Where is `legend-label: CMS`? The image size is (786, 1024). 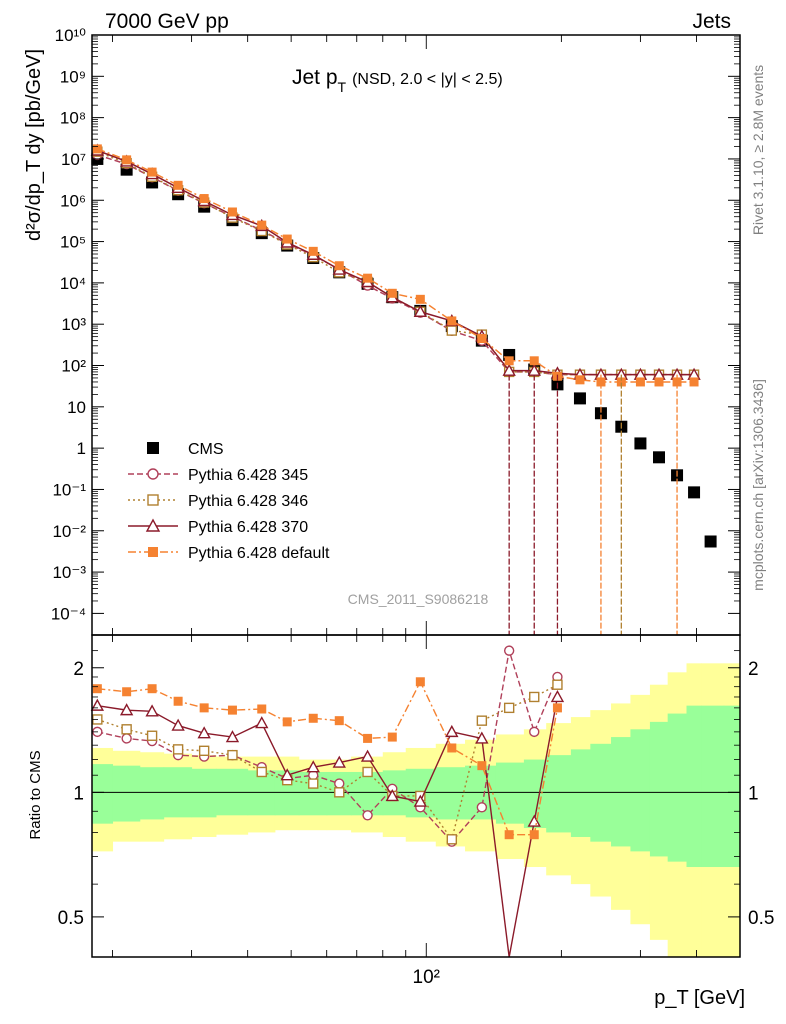 legend-label: CMS is located at coordinates (206, 449).